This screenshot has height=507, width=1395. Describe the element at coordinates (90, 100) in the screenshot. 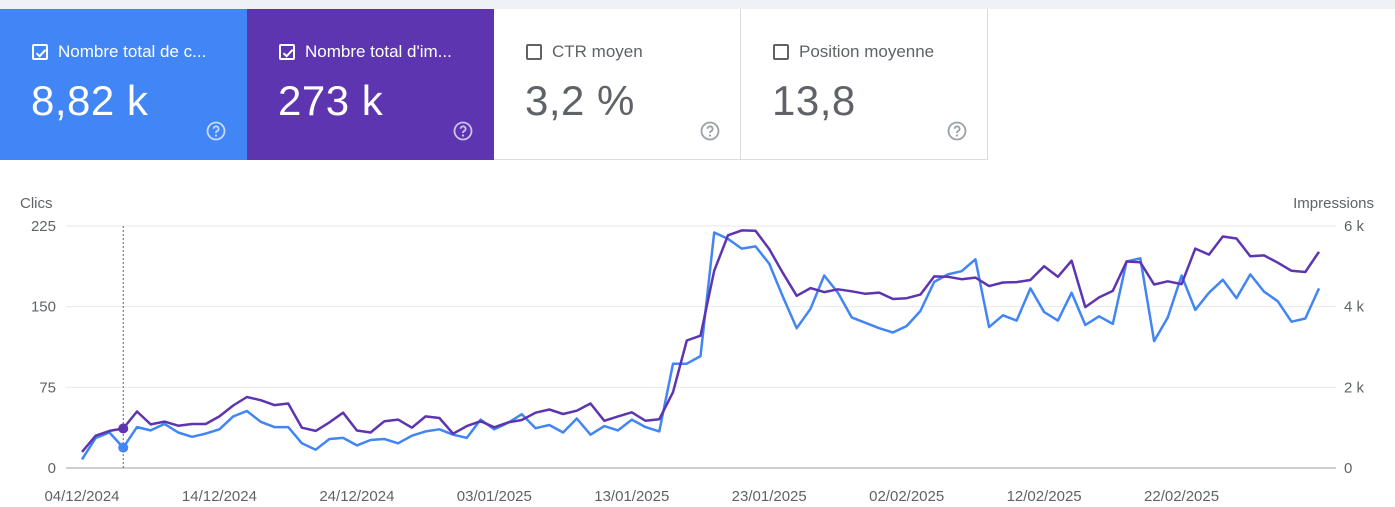

I see `card-value: 8,82 k` at that location.